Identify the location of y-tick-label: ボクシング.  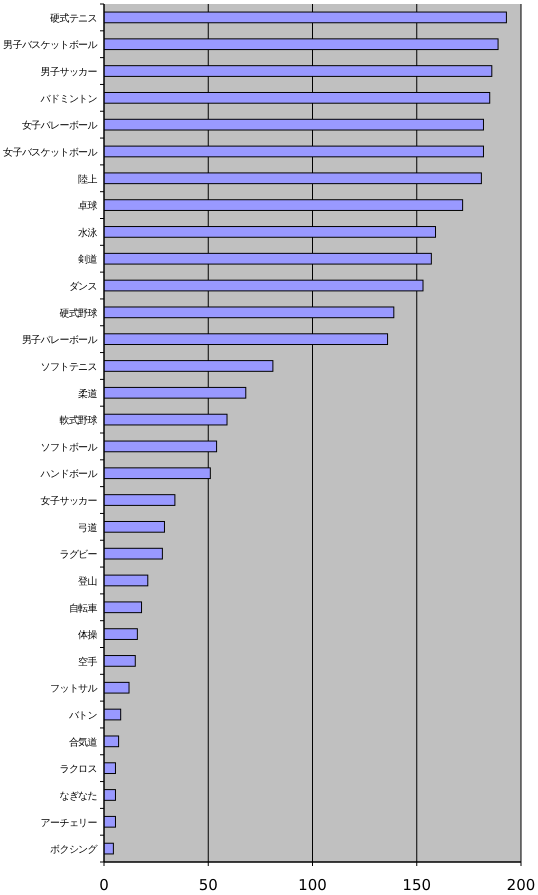
(74, 850).